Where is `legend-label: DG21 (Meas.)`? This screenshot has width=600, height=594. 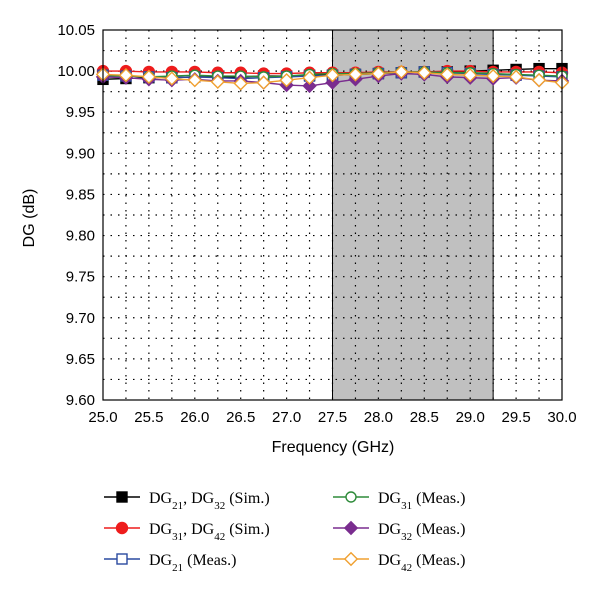
legend-label: DG21 (Meas.) is located at coordinates (192, 563).